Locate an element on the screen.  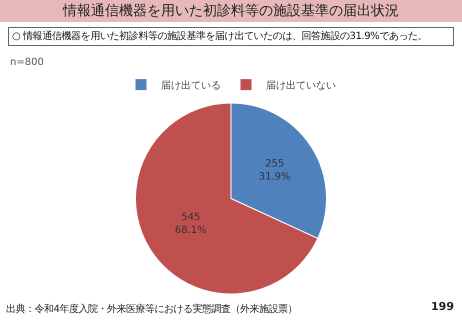
source-note: 出典：令和4年度入院・外来医療等における実態調査（外来施設票） is located at coordinates (151, 309).